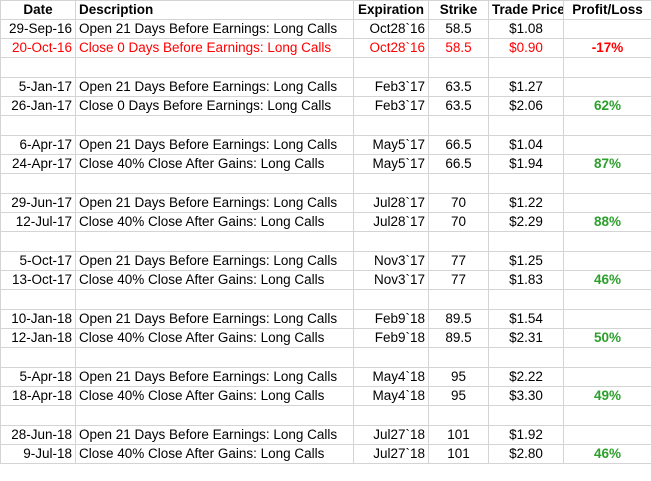  Describe the element at coordinates (38, 106) in the screenshot. I see `cell-date: 26-Jan-17` at that location.